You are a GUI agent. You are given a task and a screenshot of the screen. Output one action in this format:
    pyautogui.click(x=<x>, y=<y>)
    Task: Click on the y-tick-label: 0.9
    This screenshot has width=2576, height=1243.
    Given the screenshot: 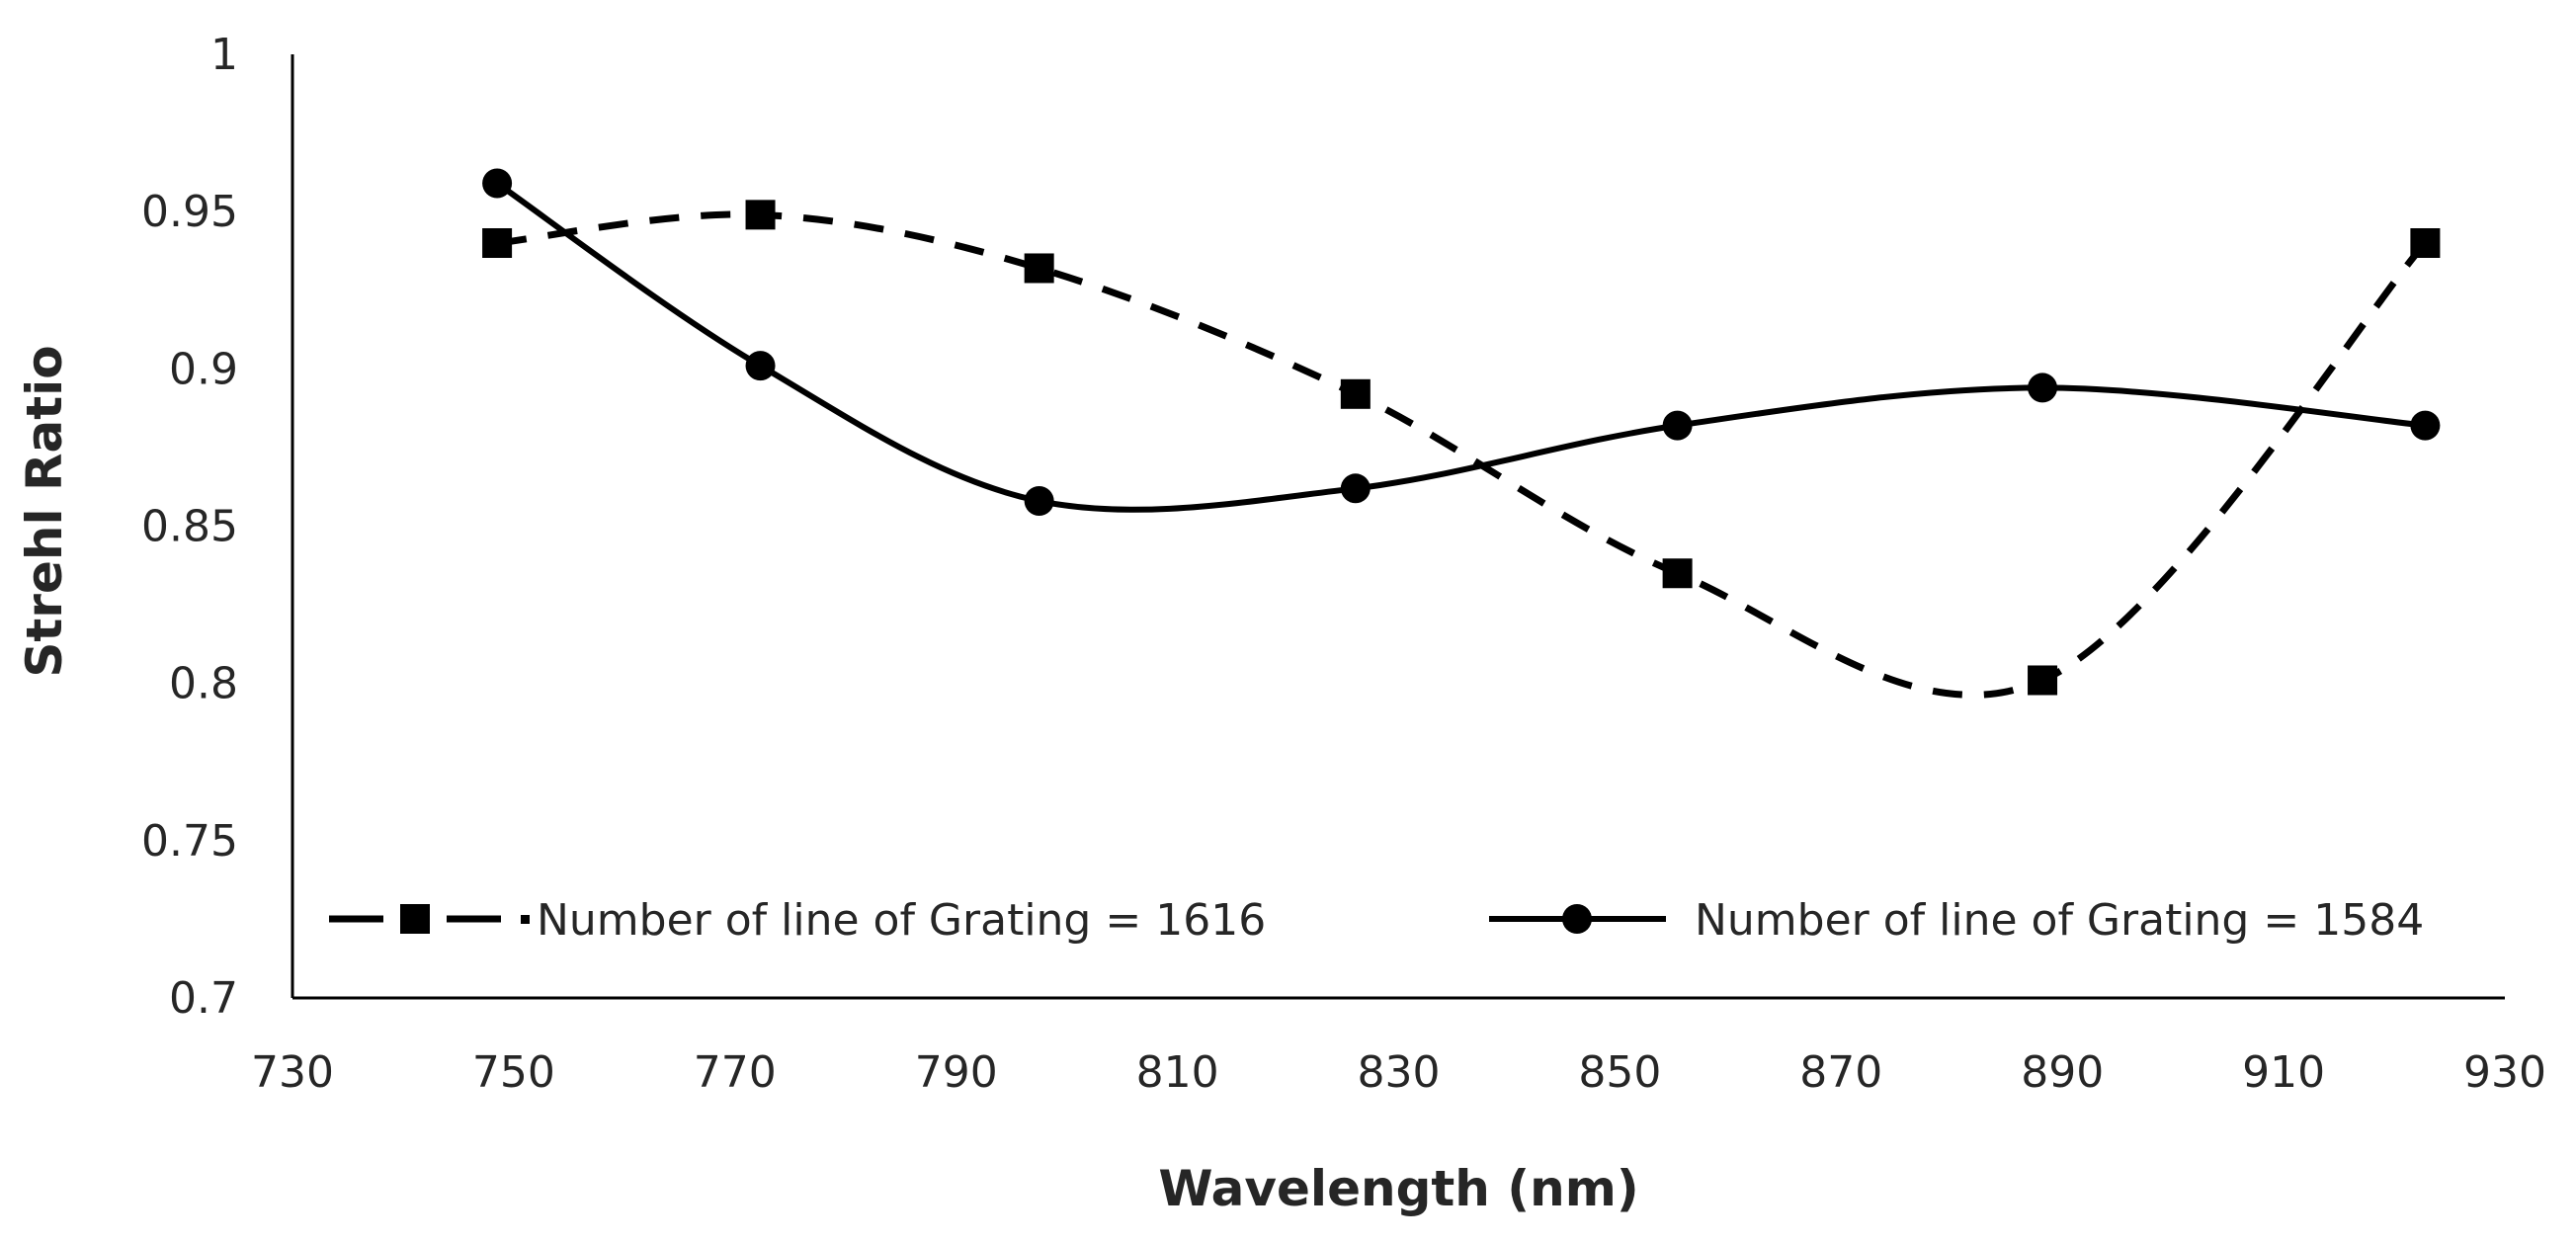 What is the action you would take?
    pyautogui.click(x=203, y=369)
    